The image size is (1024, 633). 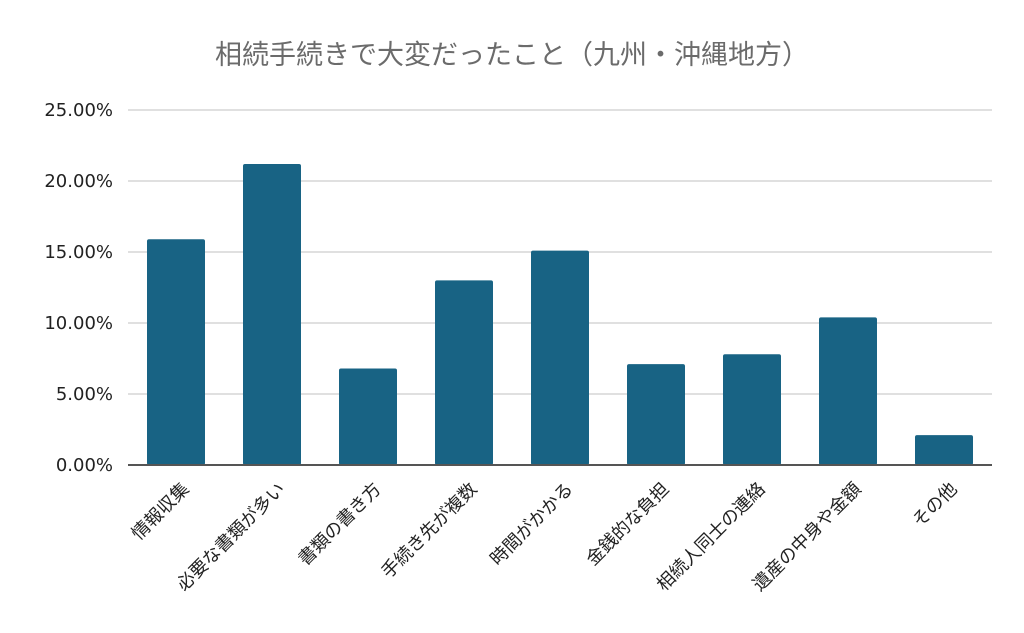 I want to click on y-tick-label: 20.00%, so click(x=78, y=181).